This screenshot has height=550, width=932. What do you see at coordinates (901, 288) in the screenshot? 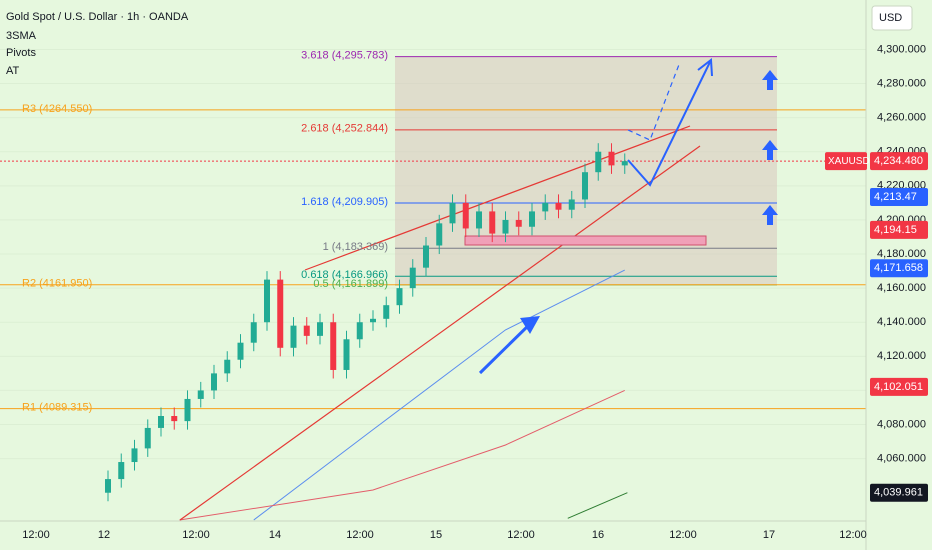
I see `y-tick-label: 4,160.000` at bounding box center [901, 288].